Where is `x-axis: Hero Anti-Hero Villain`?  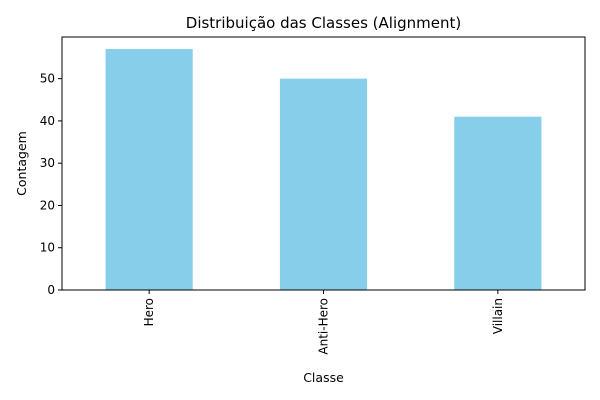
x-axis: Hero Anti-Hero Villain is located at coordinates (323, 322).